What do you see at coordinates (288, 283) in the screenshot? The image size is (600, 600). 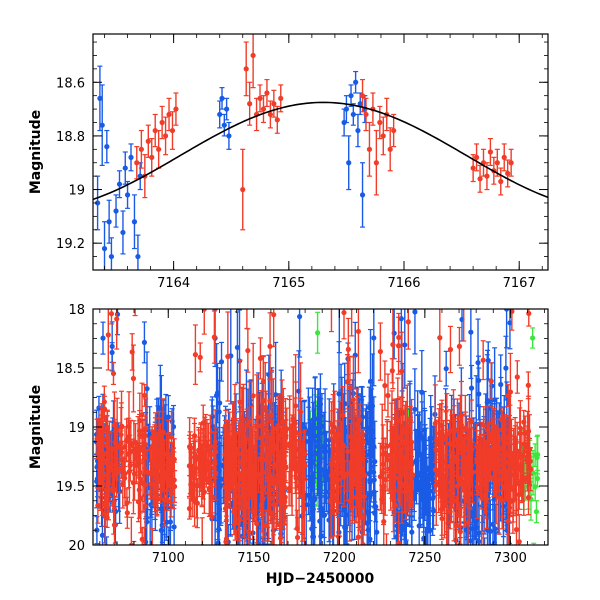 I see `top-x-tick-label: 7165` at bounding box center [288, 283].